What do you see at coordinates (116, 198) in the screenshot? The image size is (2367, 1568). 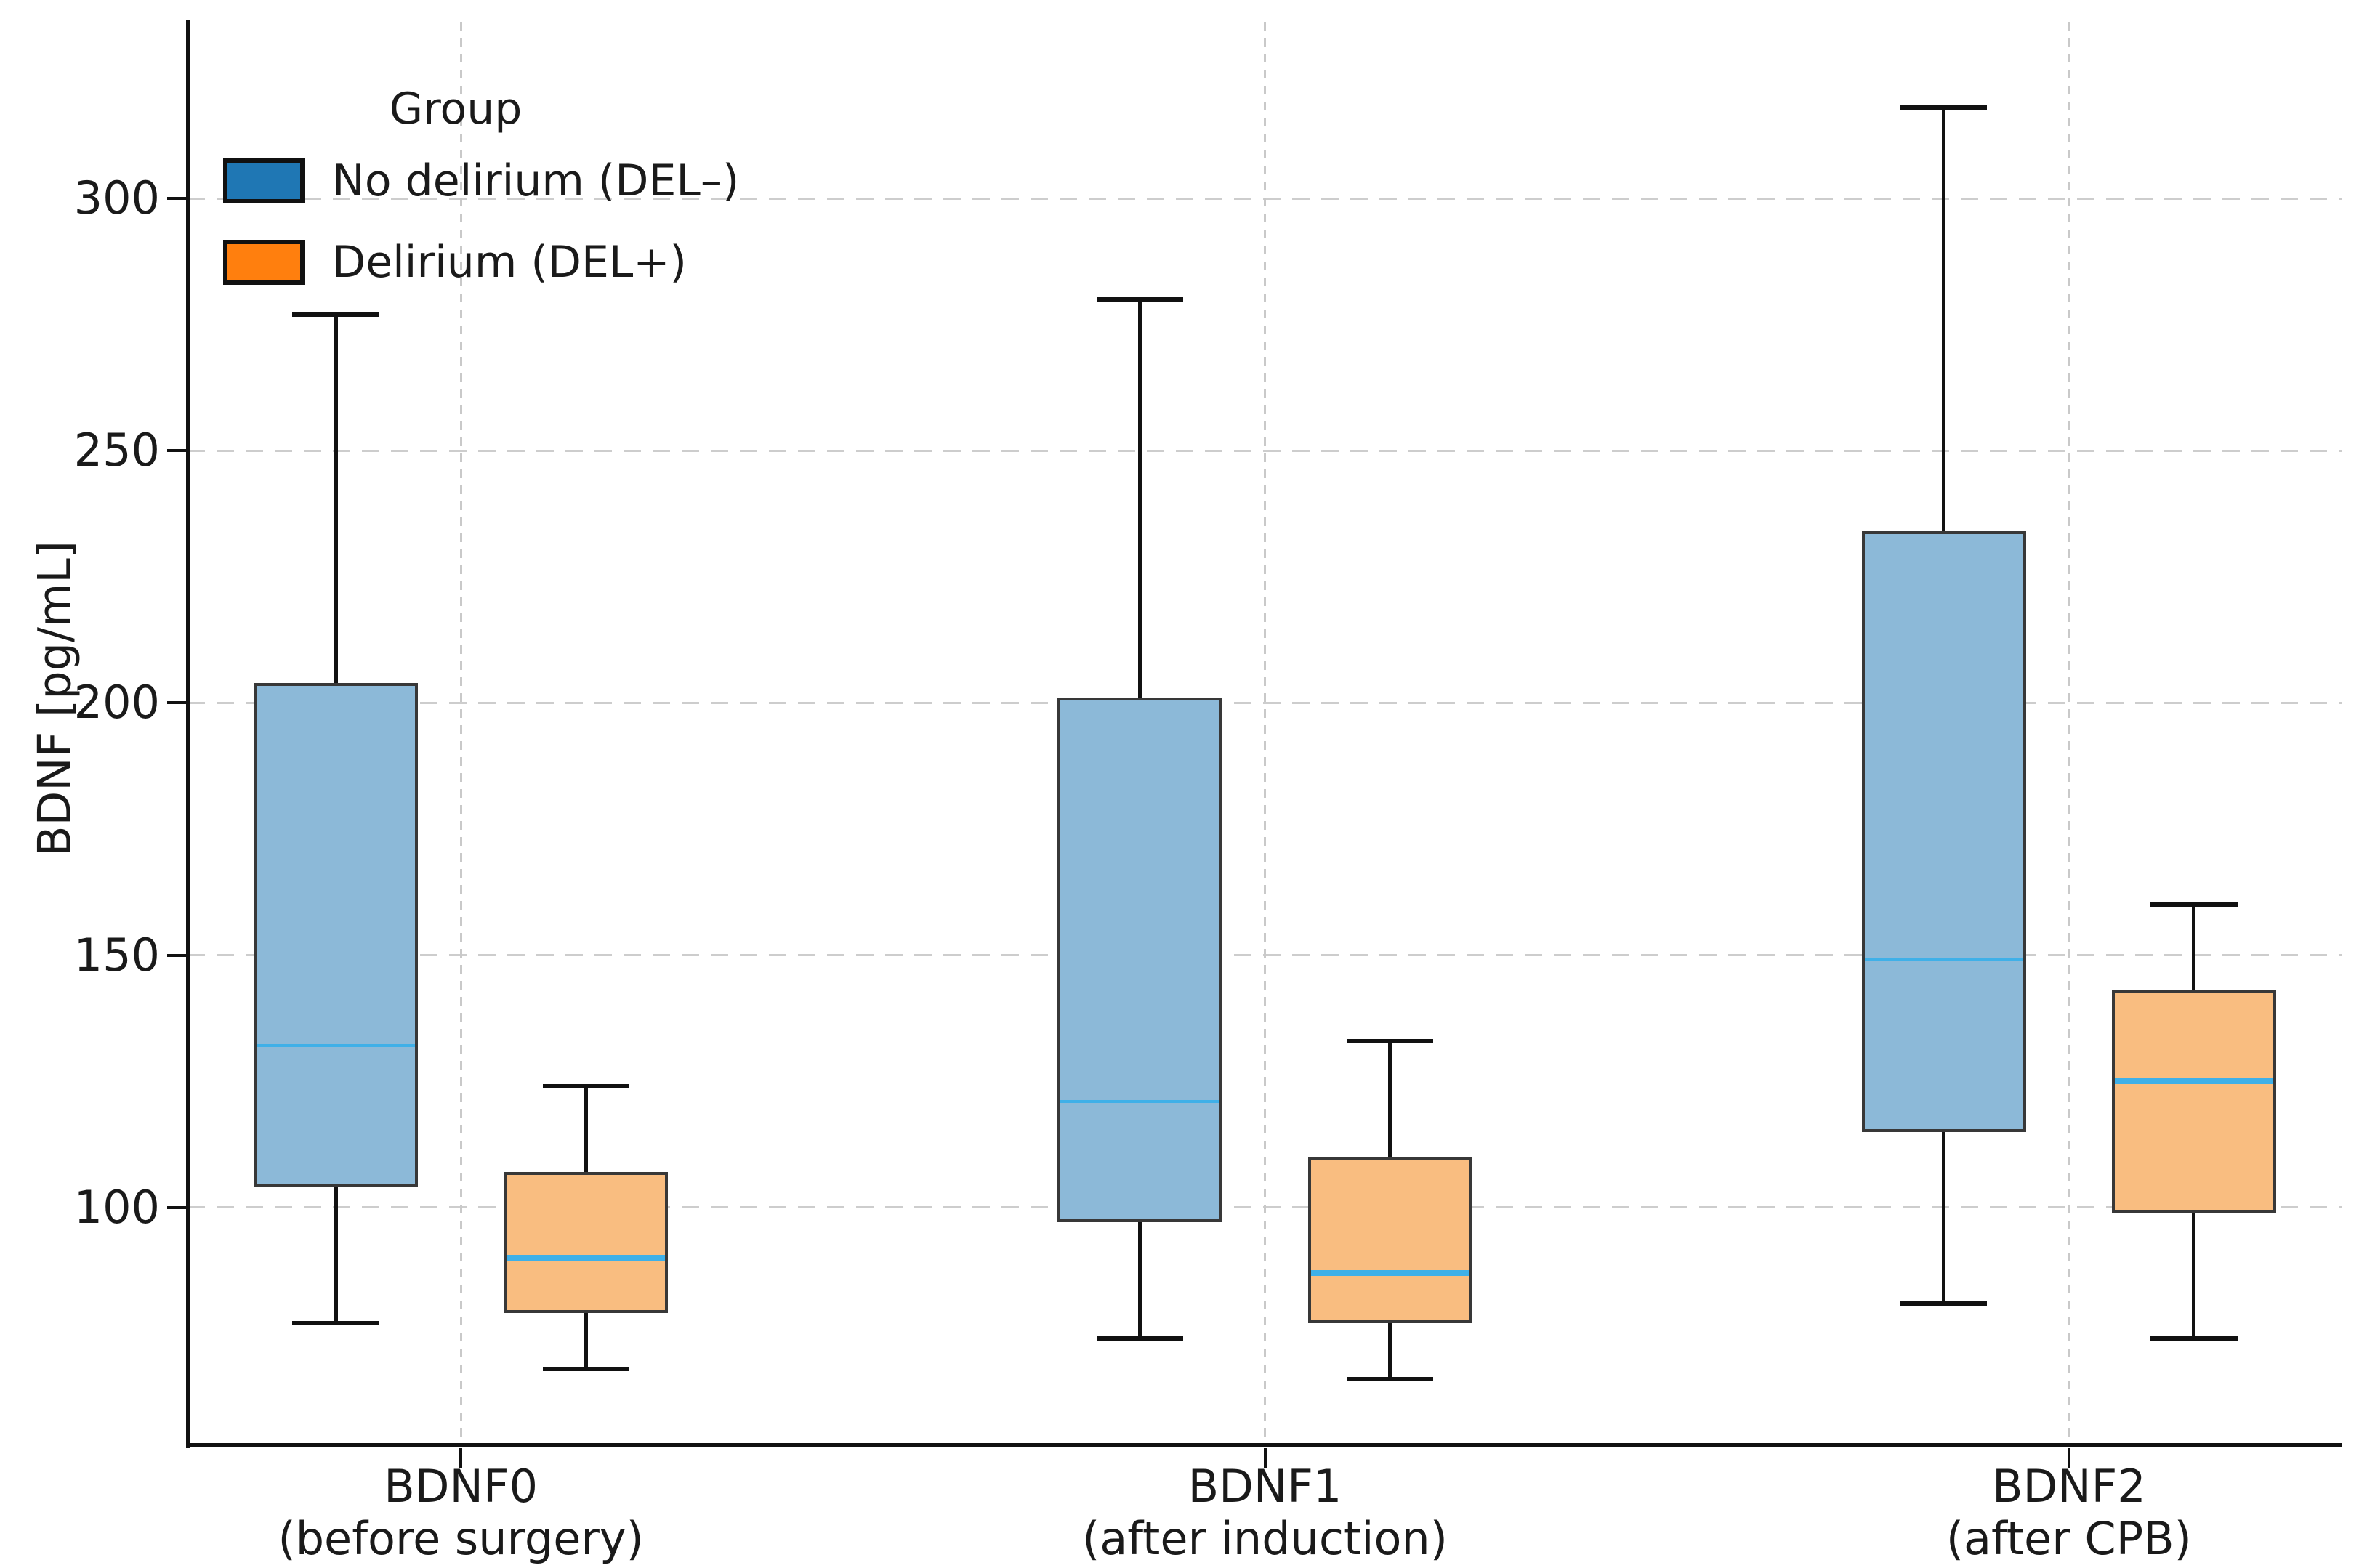 I see `y-tick-label: 300` at bounding box center [116, 198].